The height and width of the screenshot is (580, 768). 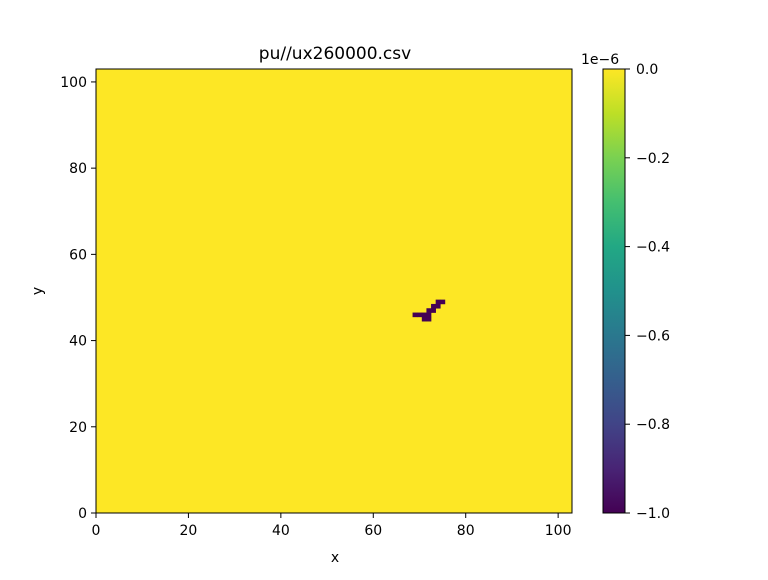 I want to click on colorbar-tick-label: −0.2, so click(x=653, y=159).